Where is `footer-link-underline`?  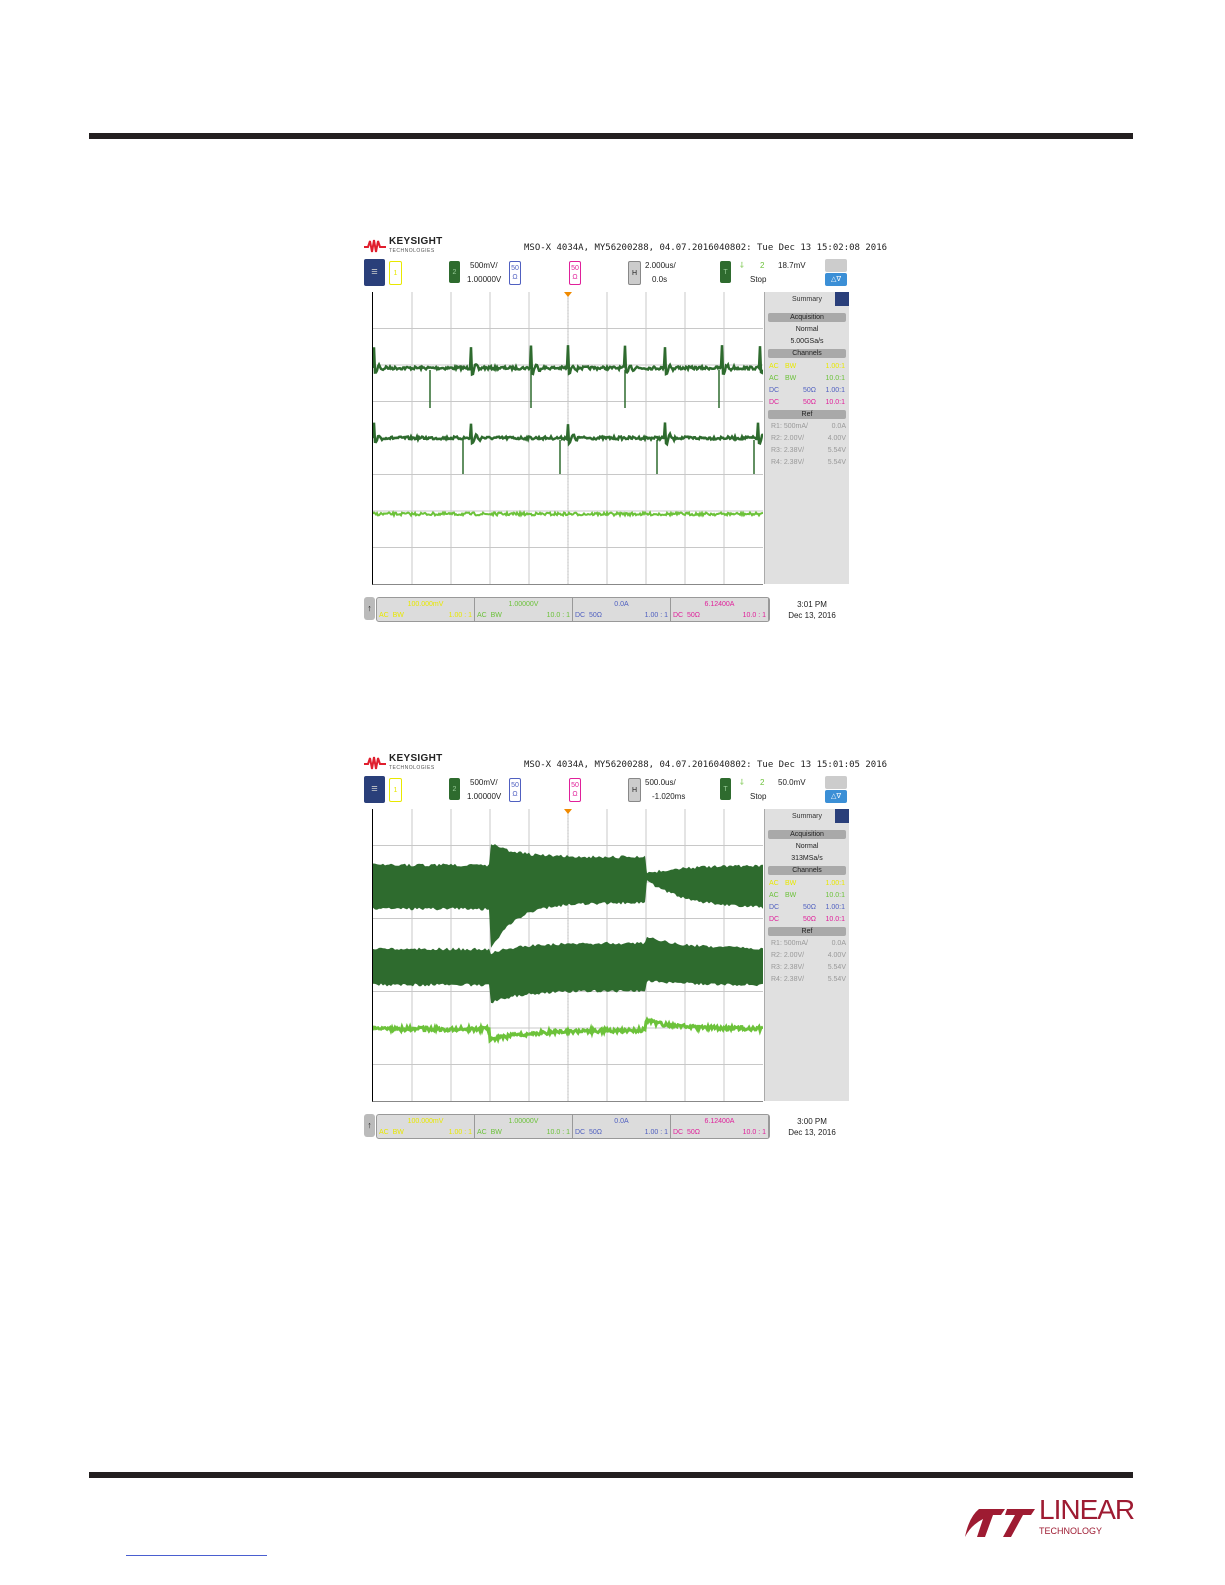
footer-link-underline is located at coordinates (196, 1555).